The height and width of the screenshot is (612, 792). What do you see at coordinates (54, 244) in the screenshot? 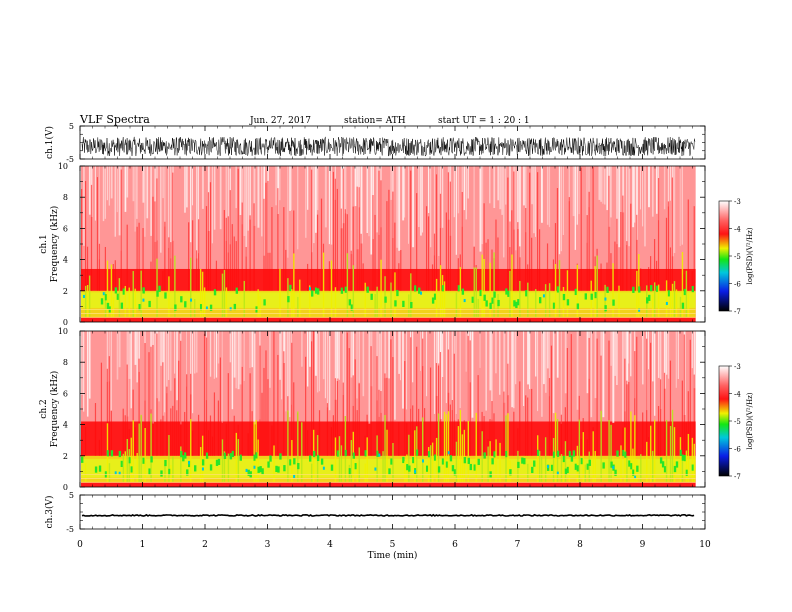
I see `y-axis-label: Frequency (kHz)` at bounding box center [54, 244].